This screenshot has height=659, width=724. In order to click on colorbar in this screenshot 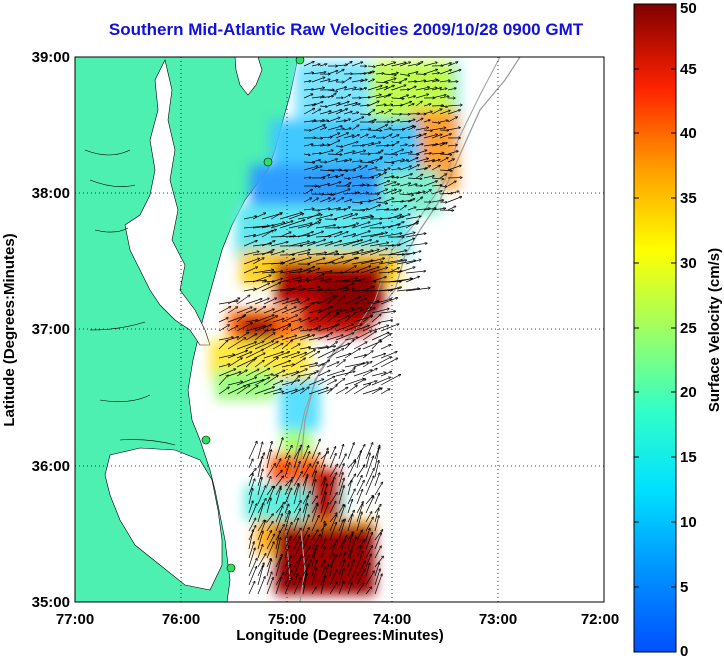, I will do `click(655, 328)`.